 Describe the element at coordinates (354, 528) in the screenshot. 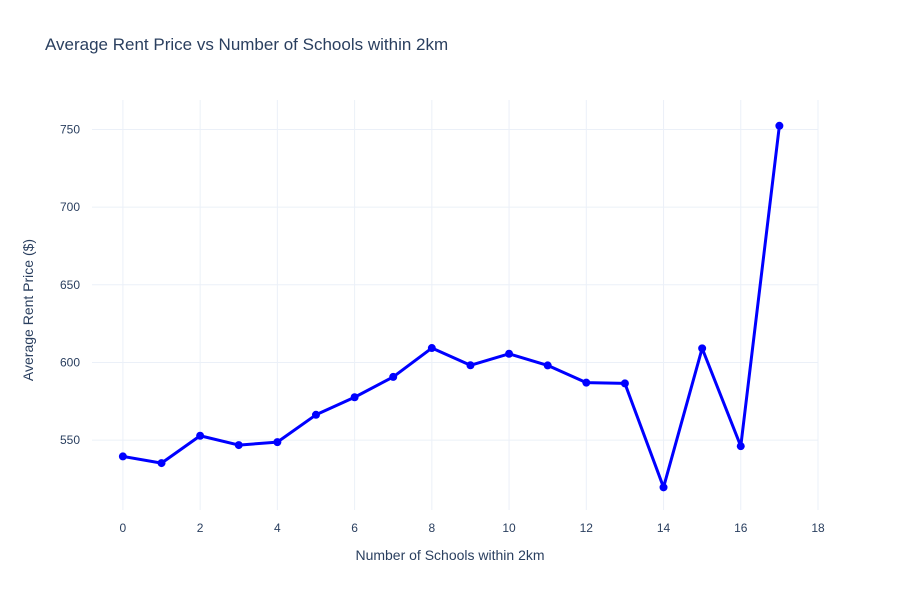

I see `x-tick-label: 6` at that location.